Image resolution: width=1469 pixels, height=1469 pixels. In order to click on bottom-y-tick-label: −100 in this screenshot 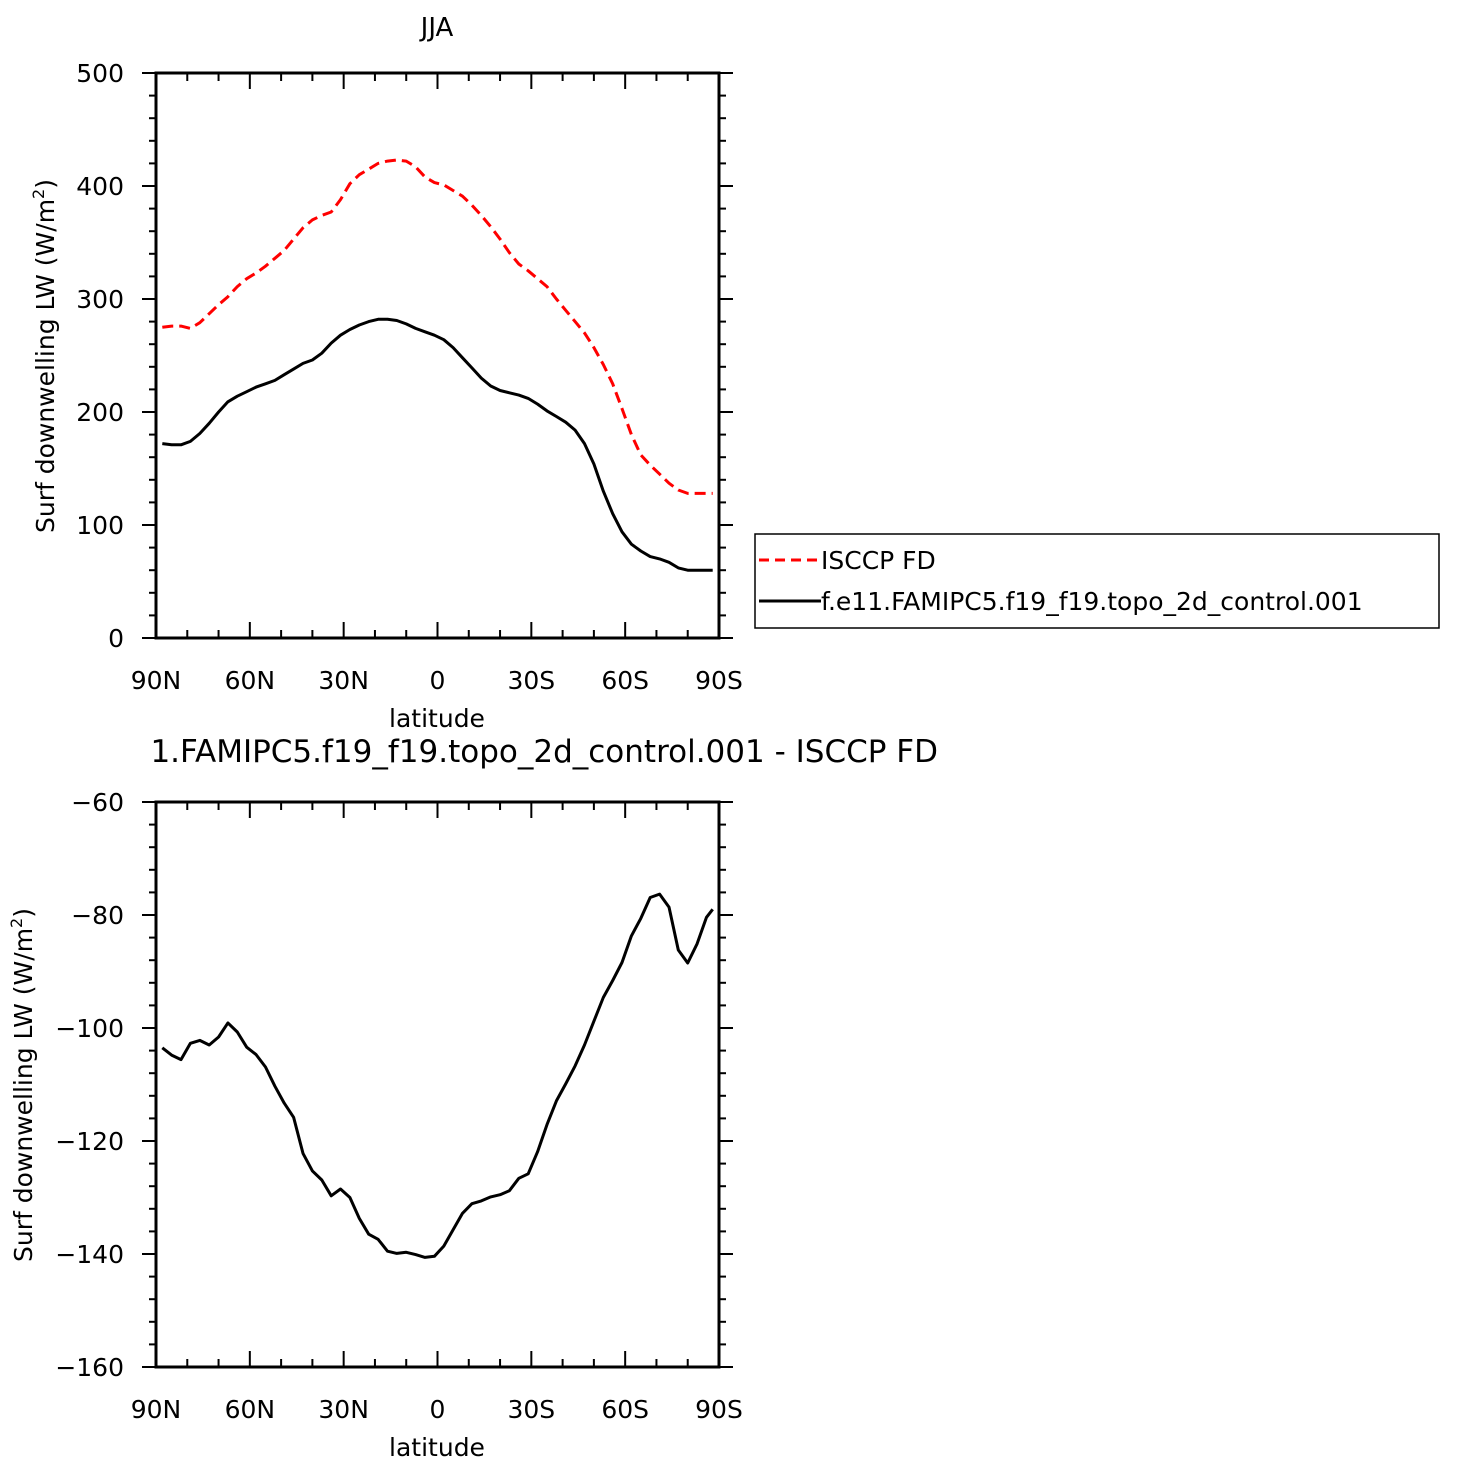, I will do `click(89, 1028)`.